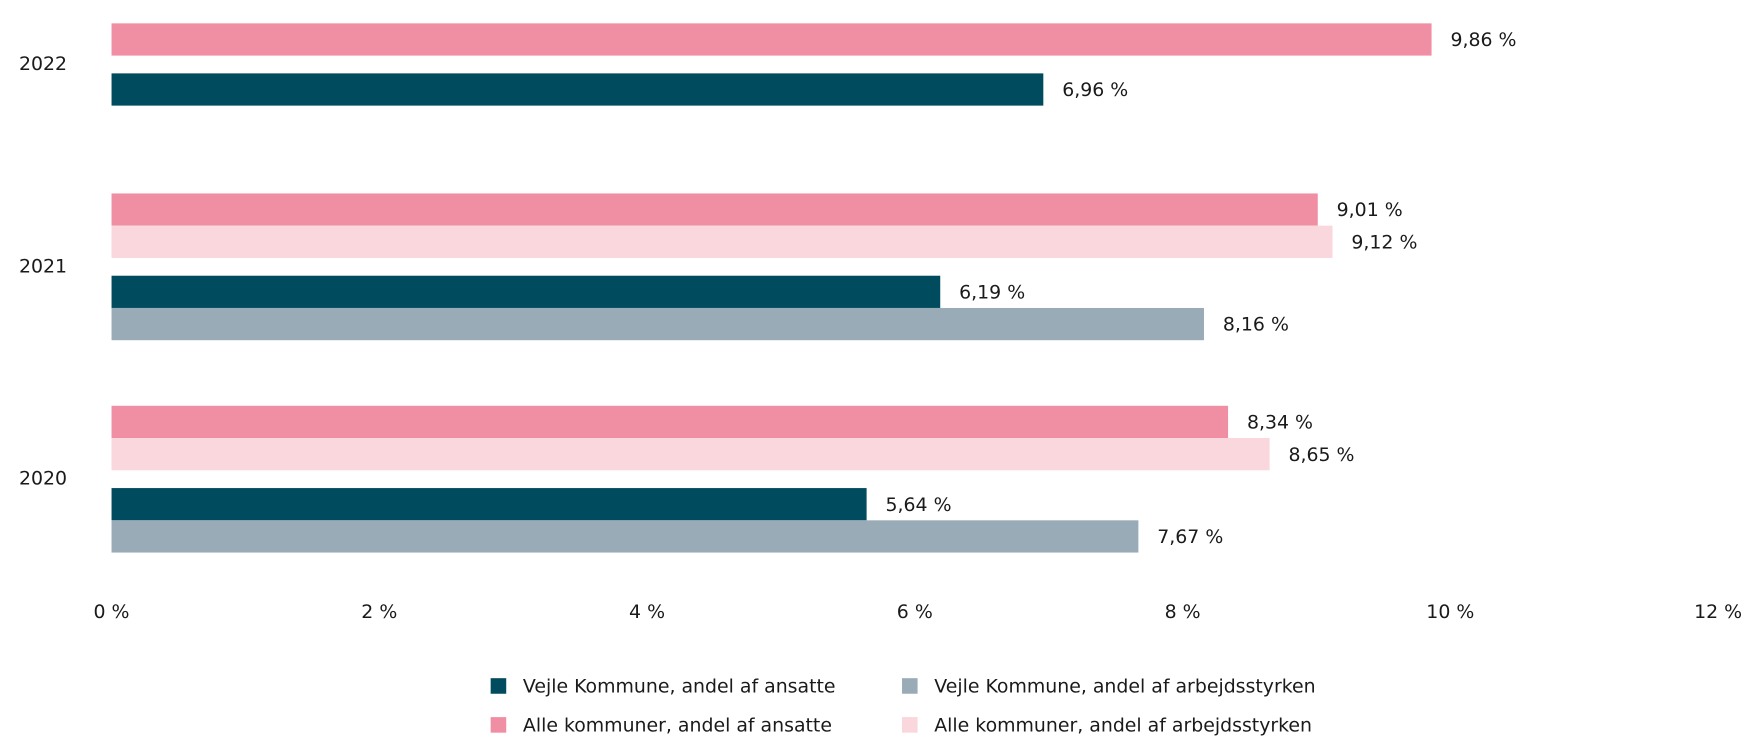  Describe the element at coordinates (647, 612) in the screenshot. I see `x-tick-label: 4 %` at that location.